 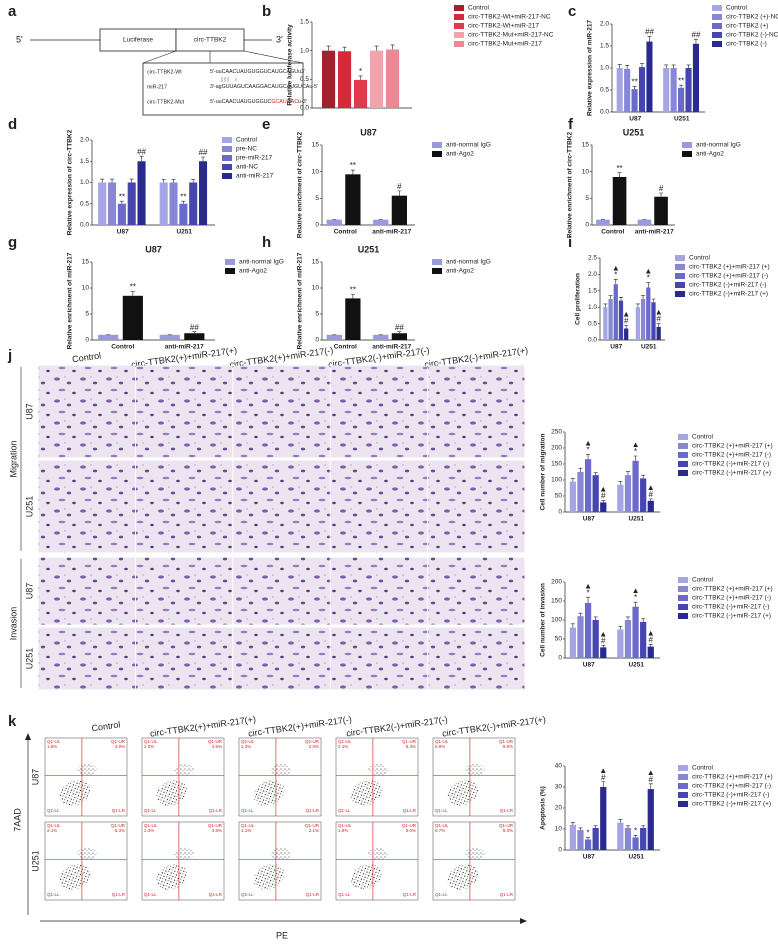 I want to click on panel-label: f, so click(x=571, y=124).